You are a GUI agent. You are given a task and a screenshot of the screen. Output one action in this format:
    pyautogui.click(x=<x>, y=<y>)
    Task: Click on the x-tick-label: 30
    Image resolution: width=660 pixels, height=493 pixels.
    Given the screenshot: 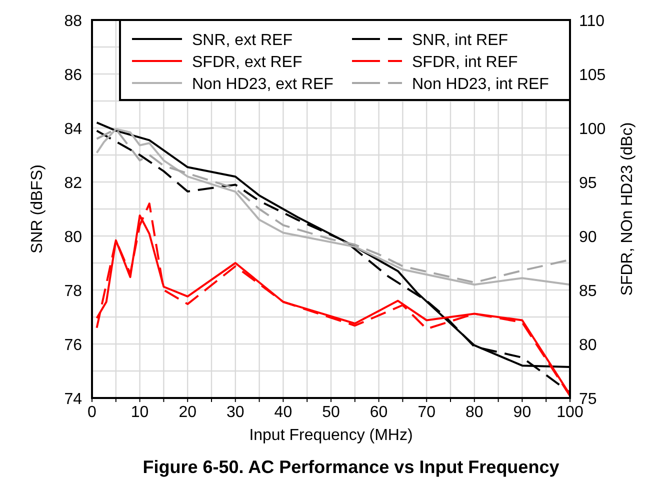 What is the action you would take?
    pyautogui.click(x=235, y=412)
    